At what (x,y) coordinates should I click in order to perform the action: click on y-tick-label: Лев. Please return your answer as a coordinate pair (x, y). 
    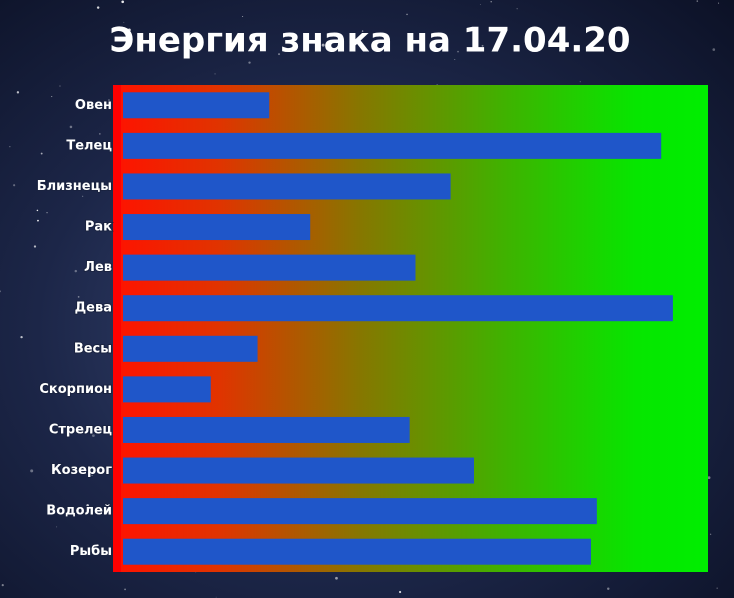
    Looking at the image, I should click on (98, 267).